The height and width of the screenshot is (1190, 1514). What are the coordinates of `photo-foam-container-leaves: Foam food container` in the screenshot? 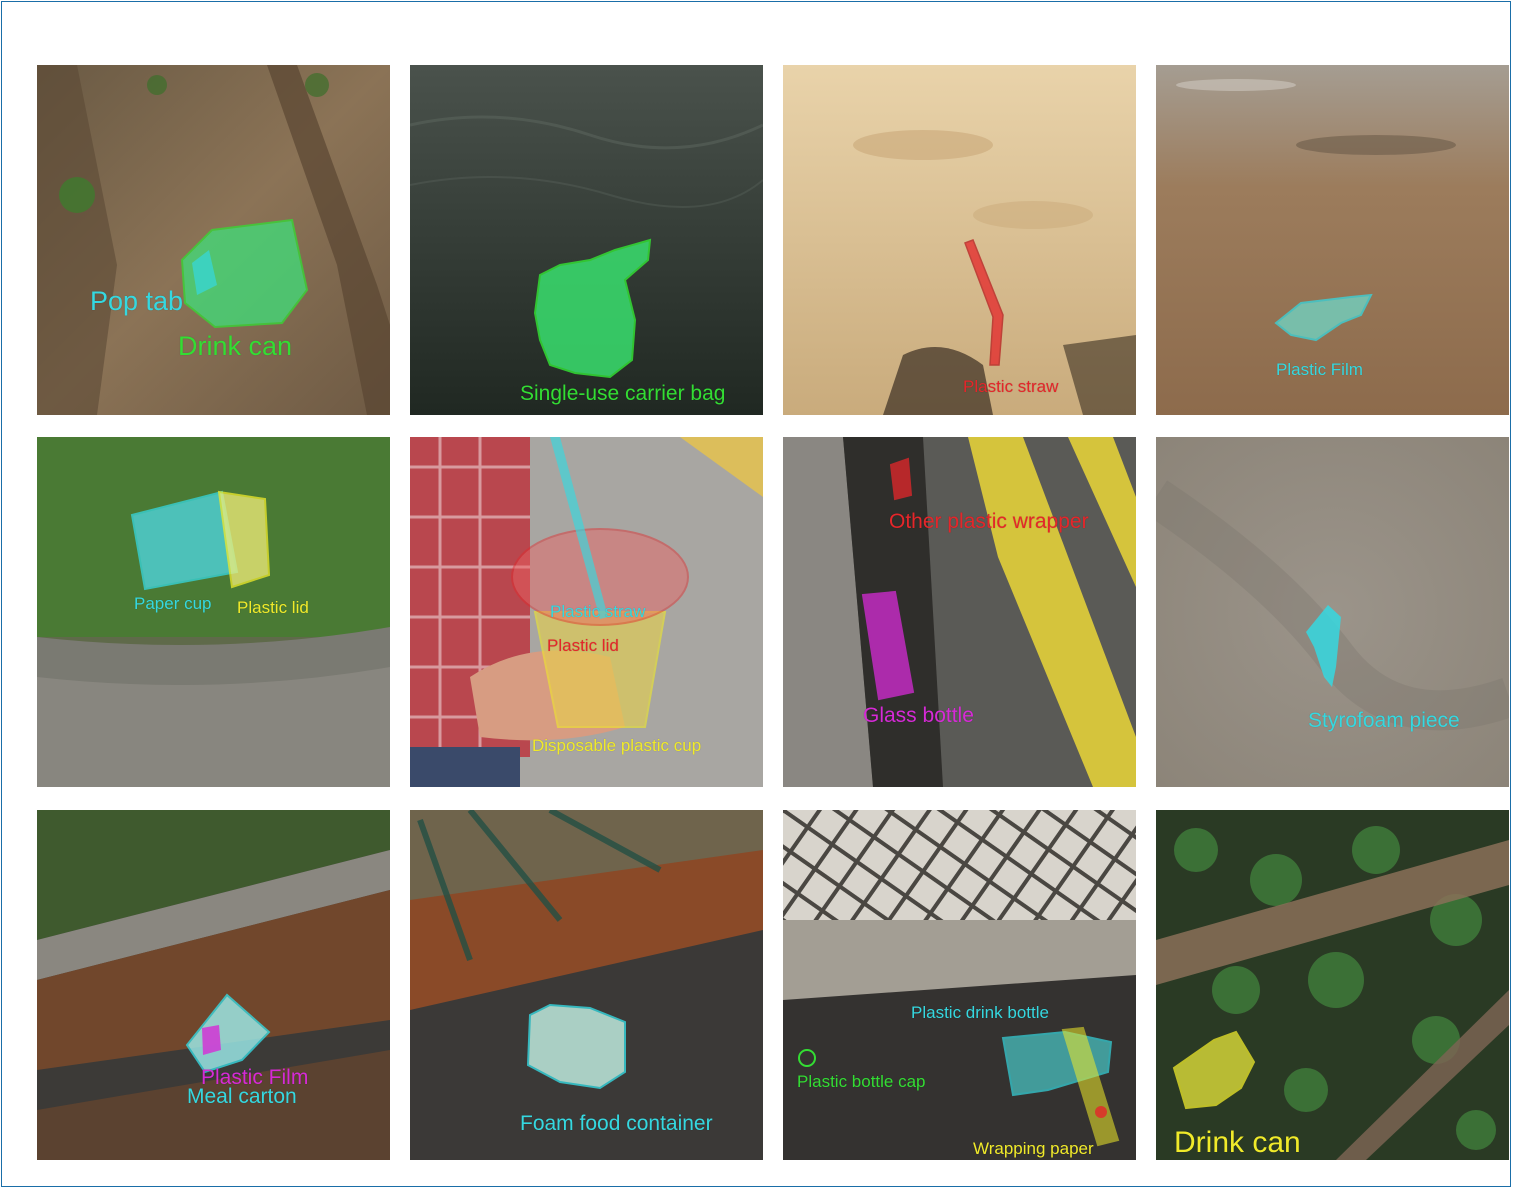 It's located at (586, 985).